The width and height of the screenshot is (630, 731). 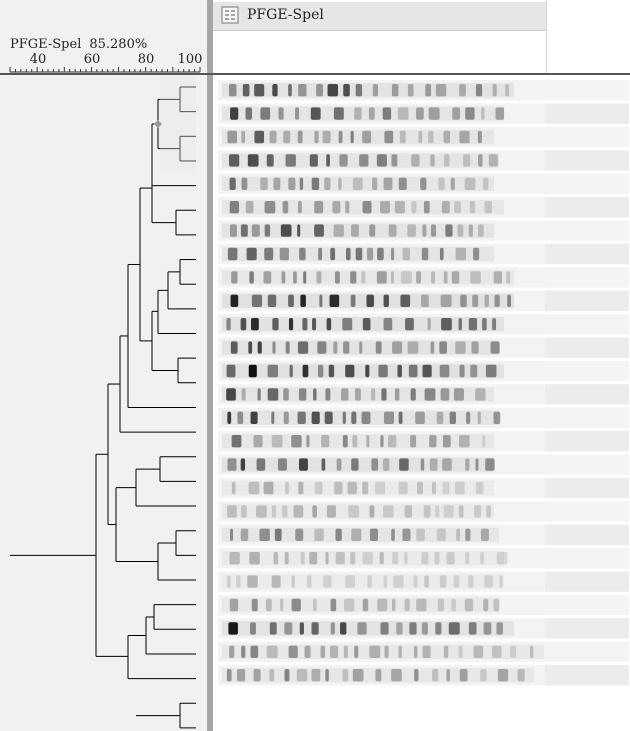 I want to click on pane-splitter, so click(x=210, y=365).